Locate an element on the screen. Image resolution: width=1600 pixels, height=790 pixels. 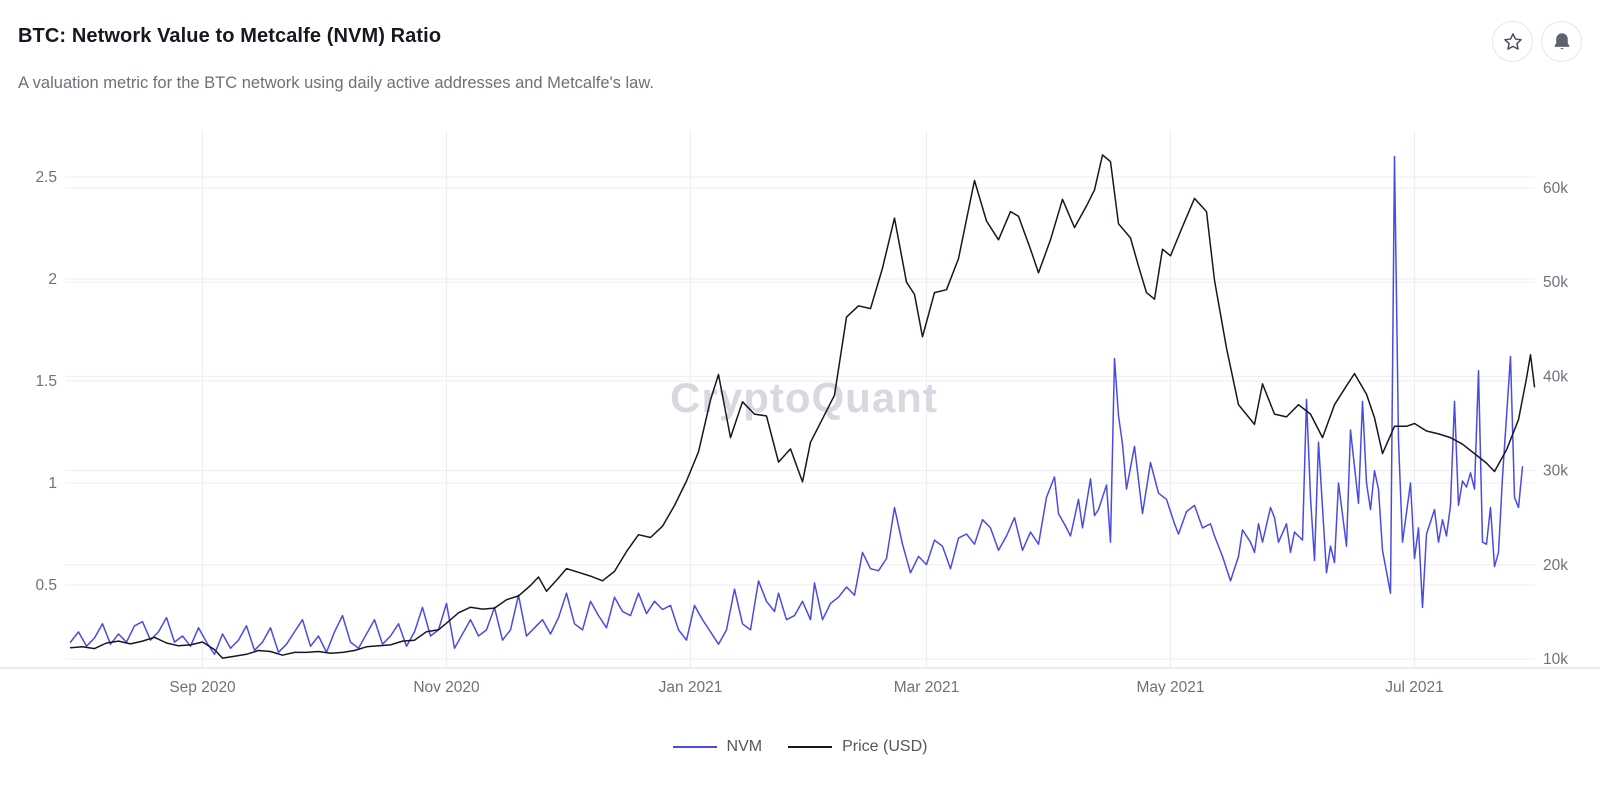
bell-icon is located at coordinates (1562, 42).